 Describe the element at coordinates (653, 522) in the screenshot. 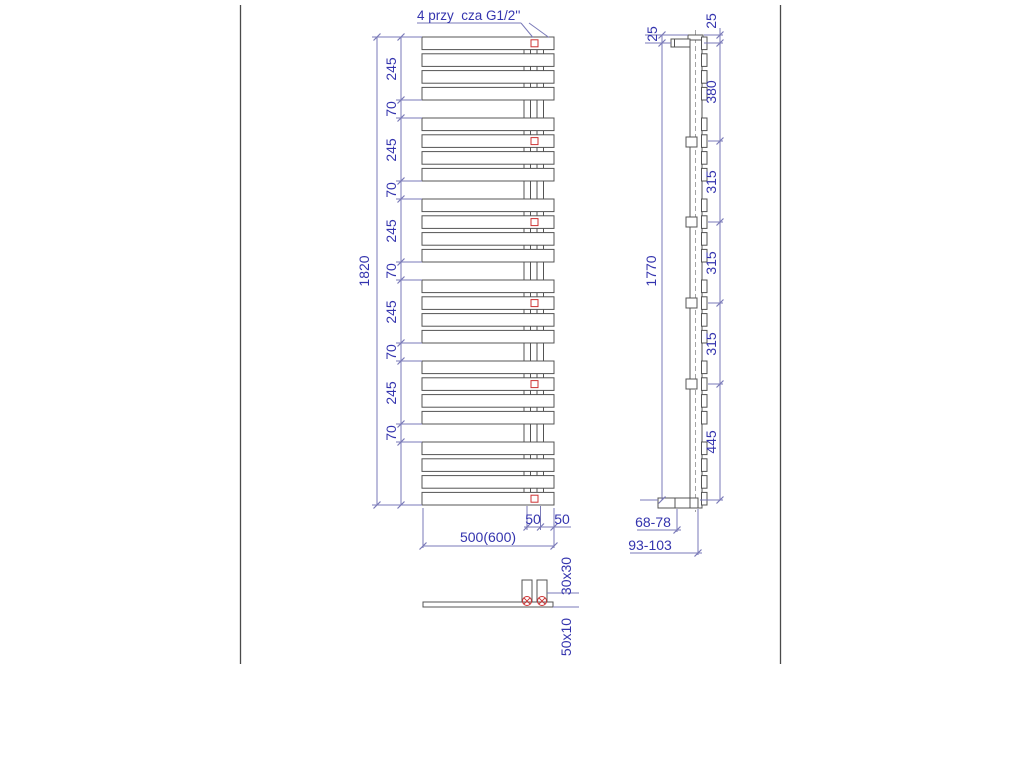

I see `side-wall-distance-label-1: 68-78` at that location.